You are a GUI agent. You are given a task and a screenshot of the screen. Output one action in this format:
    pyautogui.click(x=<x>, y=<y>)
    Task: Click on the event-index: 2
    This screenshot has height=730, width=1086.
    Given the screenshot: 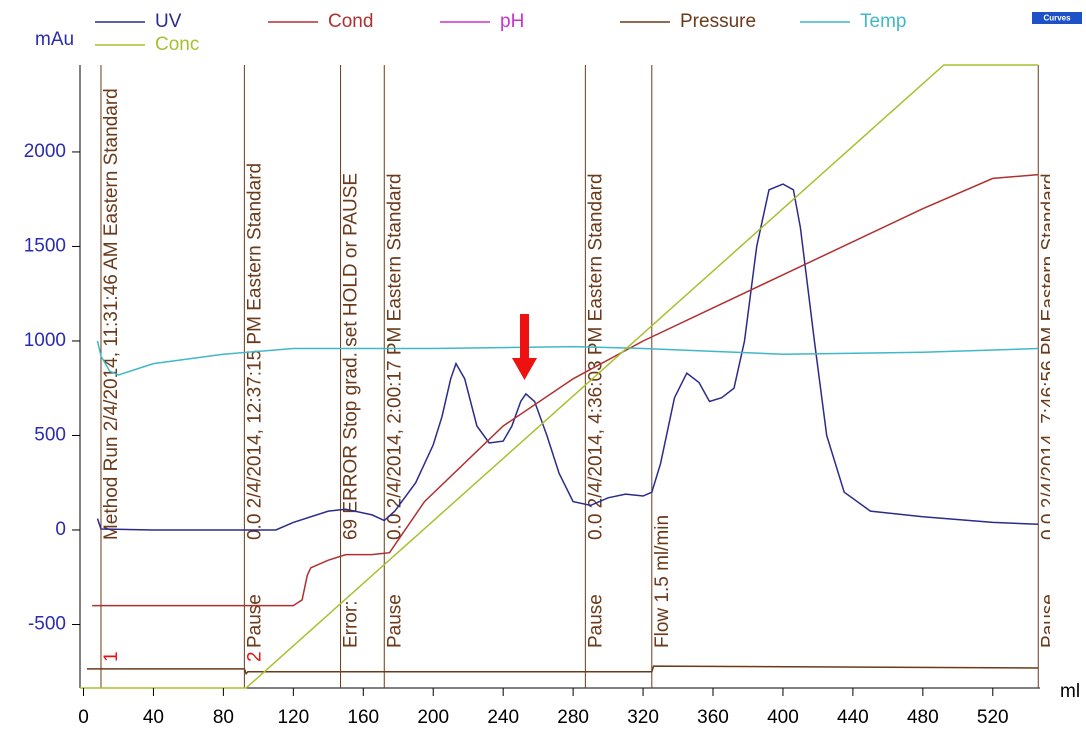 What is the action you would take?
    pyautogui.click(x=254, y=656)
    